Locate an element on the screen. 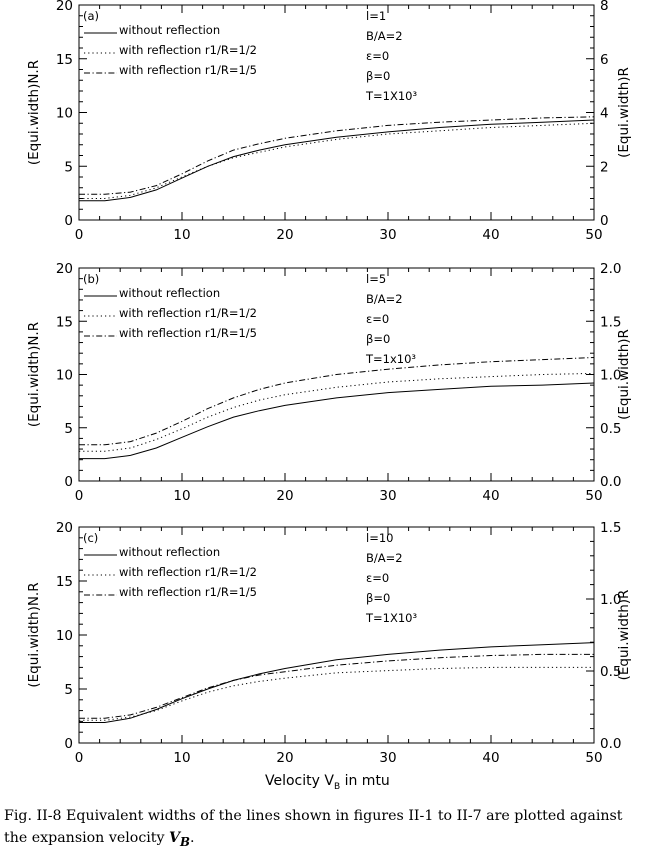  caption-symbol: VB is located at coordinates (180, 839).